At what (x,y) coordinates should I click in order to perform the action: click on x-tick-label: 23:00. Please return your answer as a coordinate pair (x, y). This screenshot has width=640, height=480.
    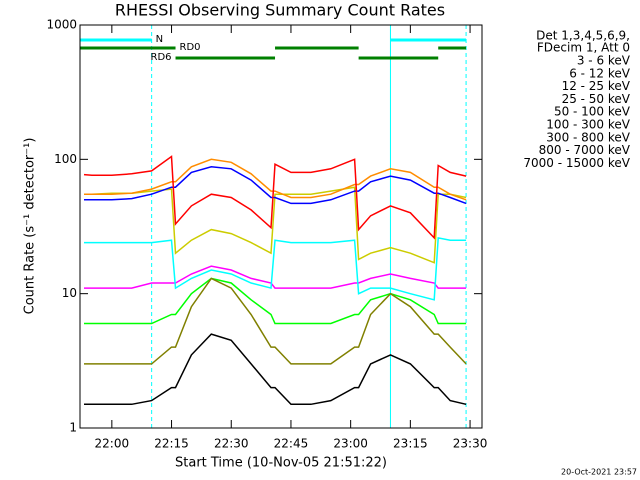
    Looking at the image, I should click on (350, 444).